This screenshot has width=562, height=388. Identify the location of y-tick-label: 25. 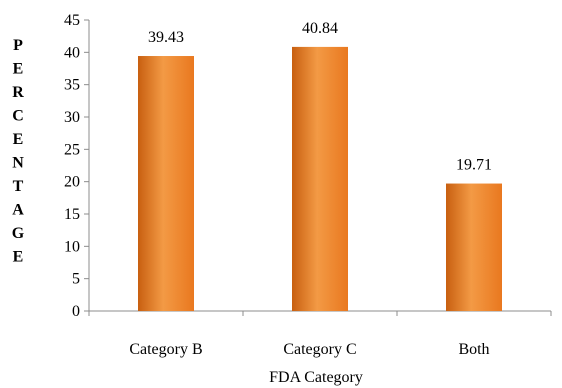
(72, 149).